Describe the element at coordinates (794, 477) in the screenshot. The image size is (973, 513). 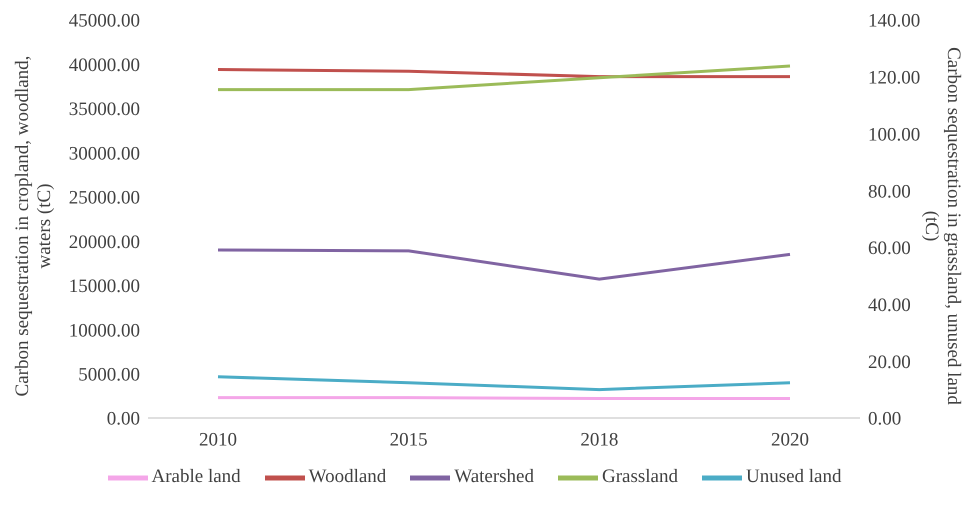
I see `legend-label: Unused land` at that location.